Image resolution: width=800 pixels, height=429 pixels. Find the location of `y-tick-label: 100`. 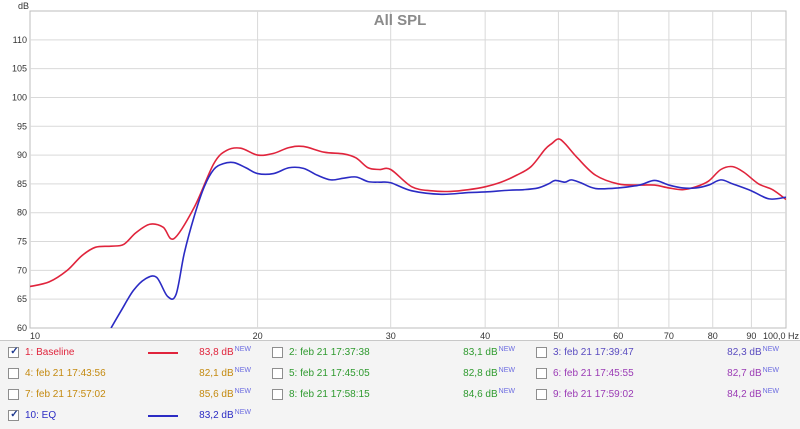

y-tick-label: 100 is located at coordinates (19, 97).